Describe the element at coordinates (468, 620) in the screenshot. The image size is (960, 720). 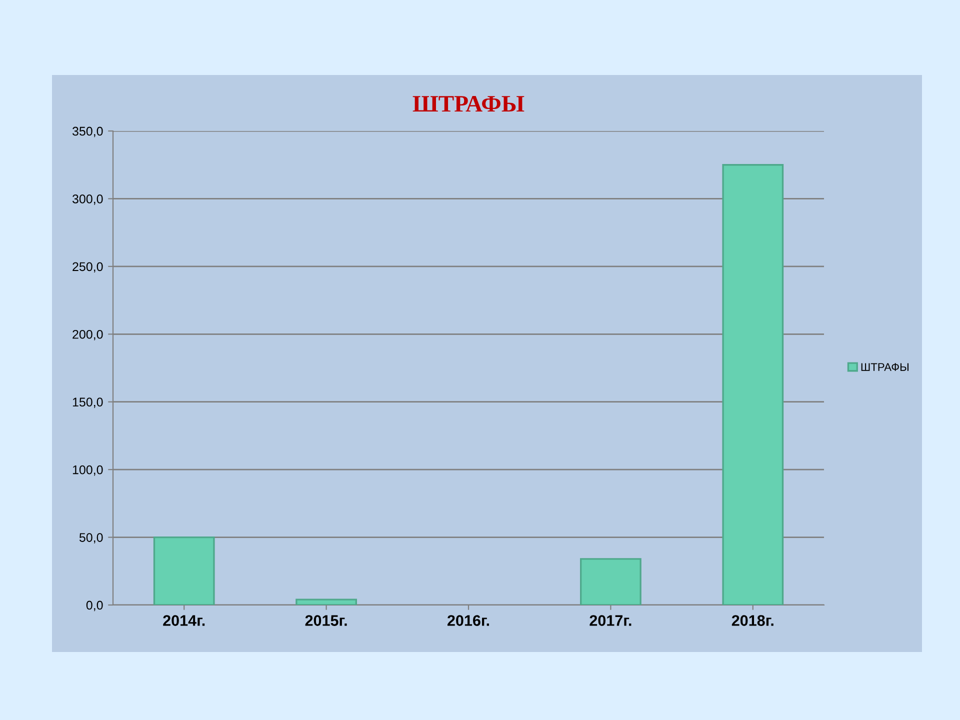
I see `x-tick-label: 2016г.` at that location.